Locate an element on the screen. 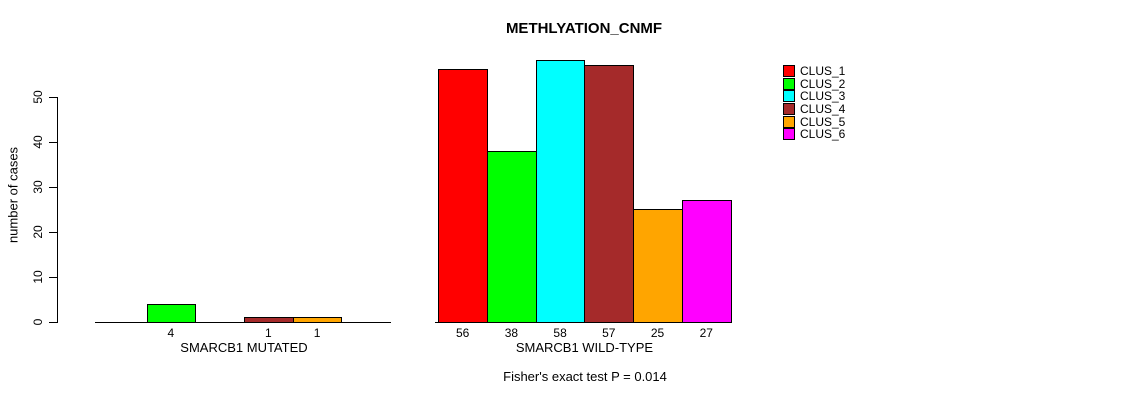 Image resolution: width=1140 pixels, height=400 pixels. legend-label: CLUS_4 is located at coordinates (823, 109).